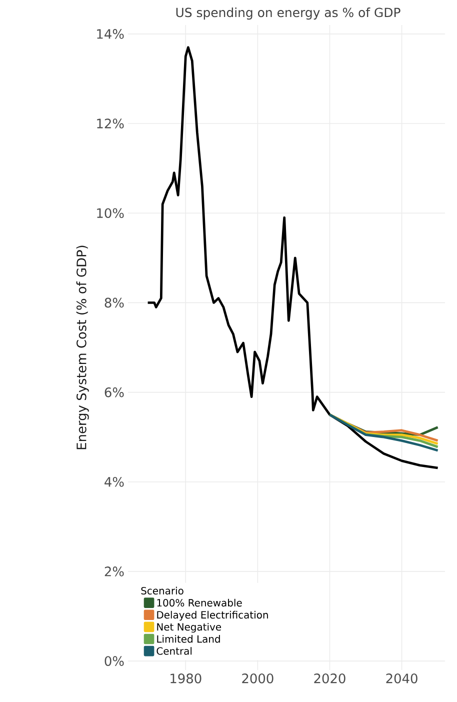 This screenshot has height=702, width=457. What do you see at coordinates (288, 14) in the screenshot?
I see `chart-title: US spending on energy as % of GDP` at bounding box center [288, 14].